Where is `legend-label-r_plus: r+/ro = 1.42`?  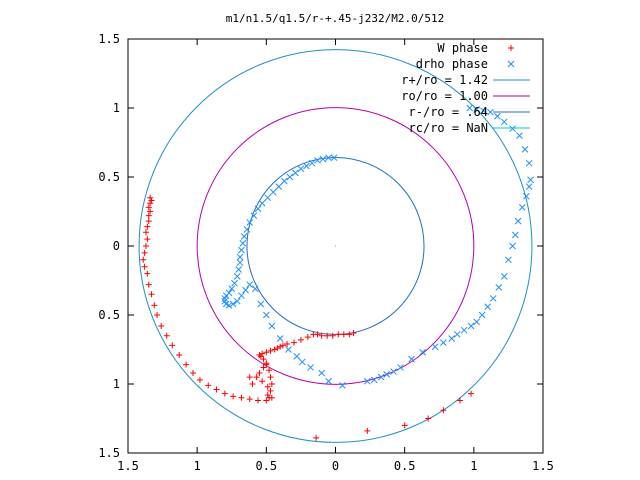
legend-label-r_plus: r+/ro = 1.42 is located at coordinates (444, 80).